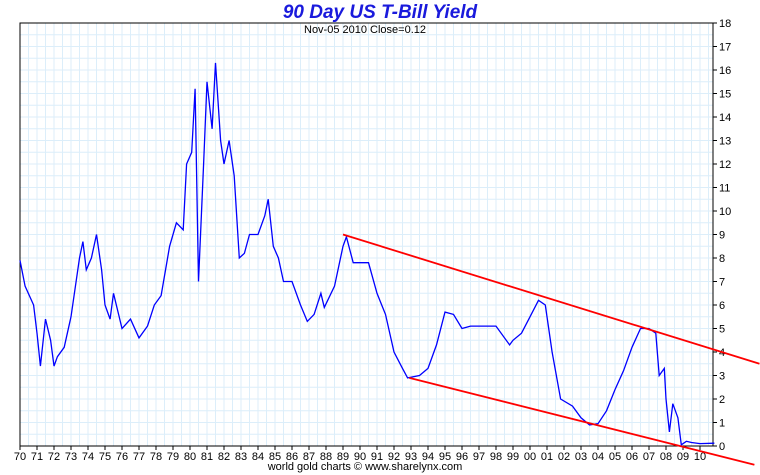 The image size is (760, 475). I want to click on x-tick-label: 77, so click(139, 457).